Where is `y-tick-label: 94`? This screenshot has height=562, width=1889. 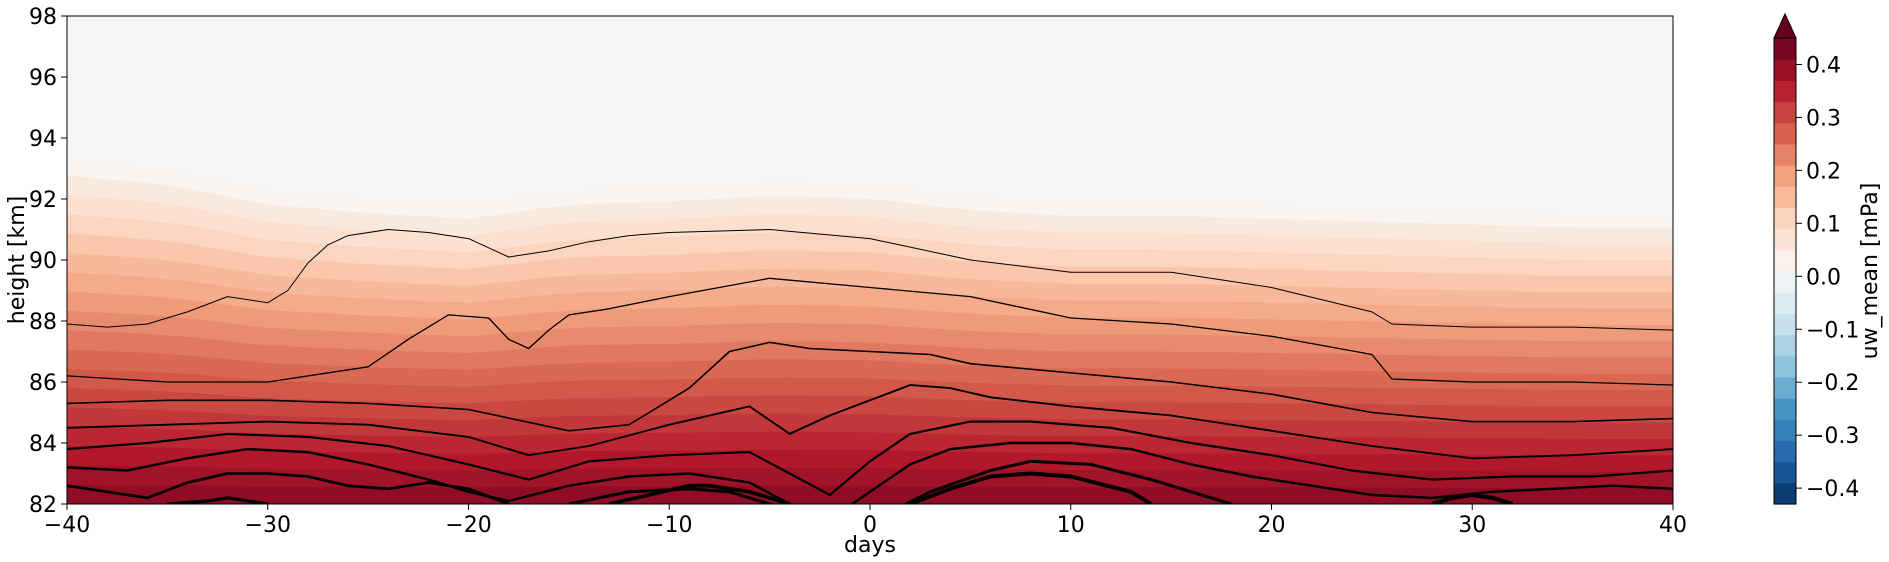
y-tick-label: 94 is located at coordinates (43, 139).